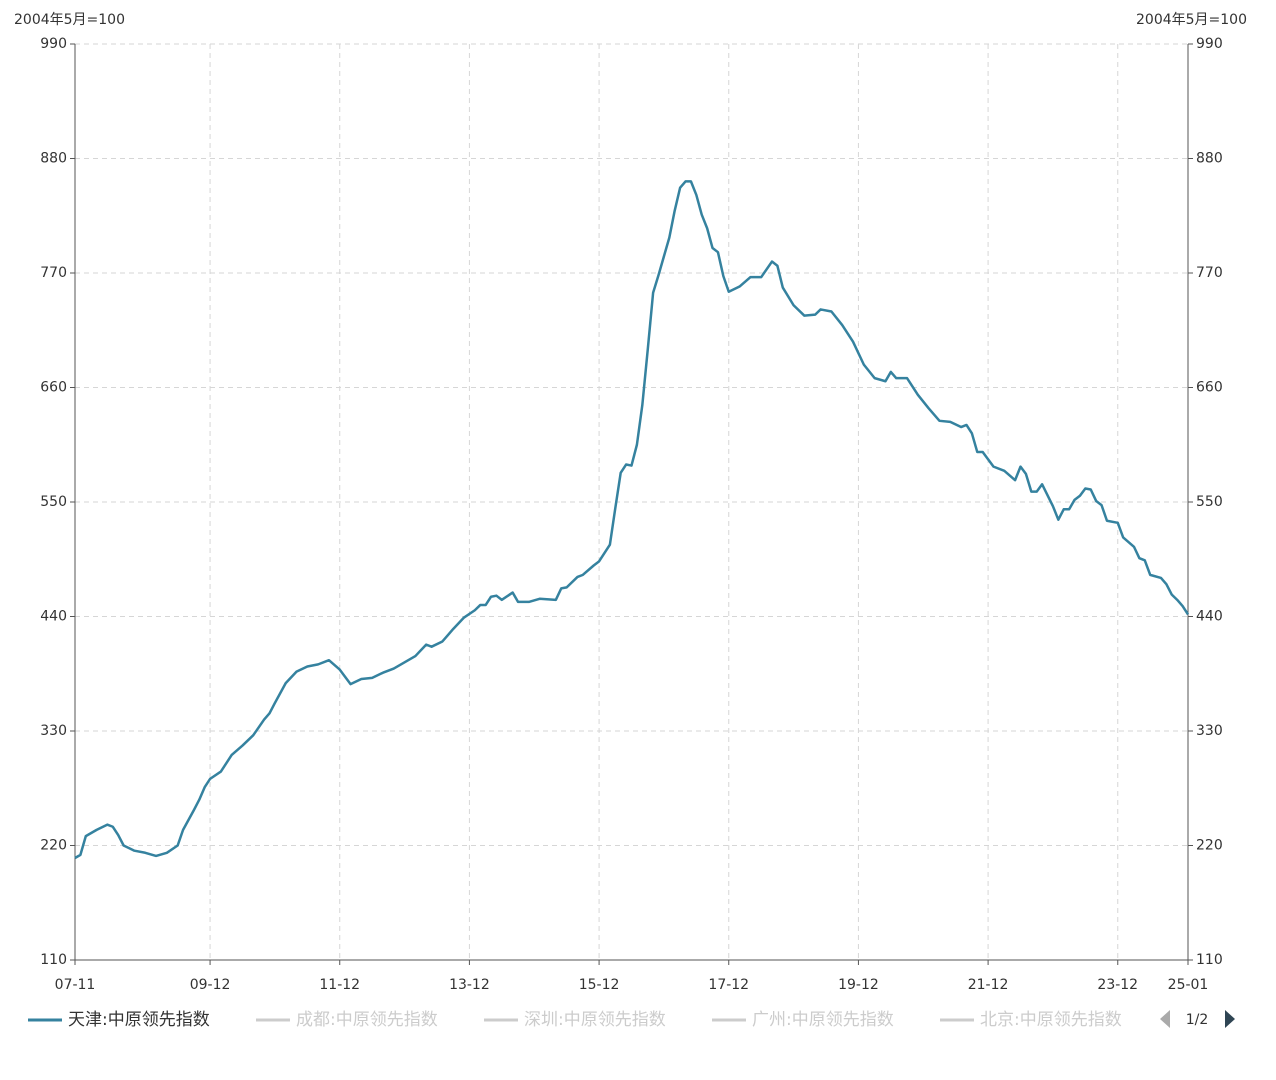 This screenshot has width=1276, height=1080. Describe the element at coordinates (469, 985) in the screenshot. I see `x-tick-label: 13-12` at that location.